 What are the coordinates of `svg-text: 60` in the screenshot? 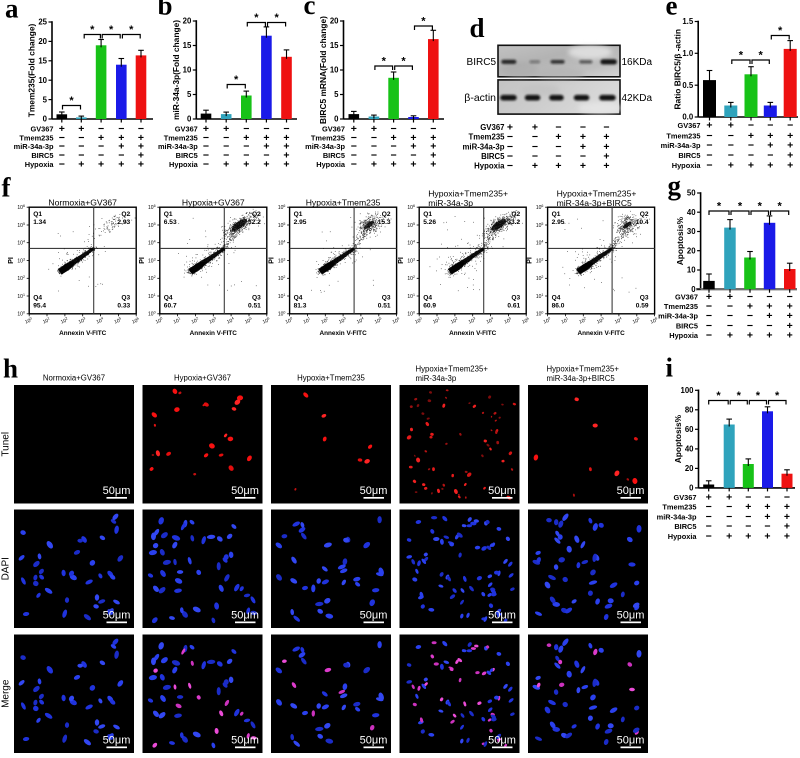 It's located at (689, 429).